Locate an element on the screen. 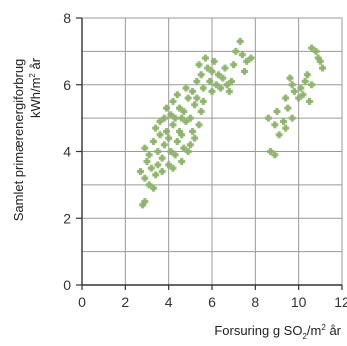 Image resolution: width=347 pixels, height=346 pixels. x-tick-label: 6 is located at coordinates (212, 302).